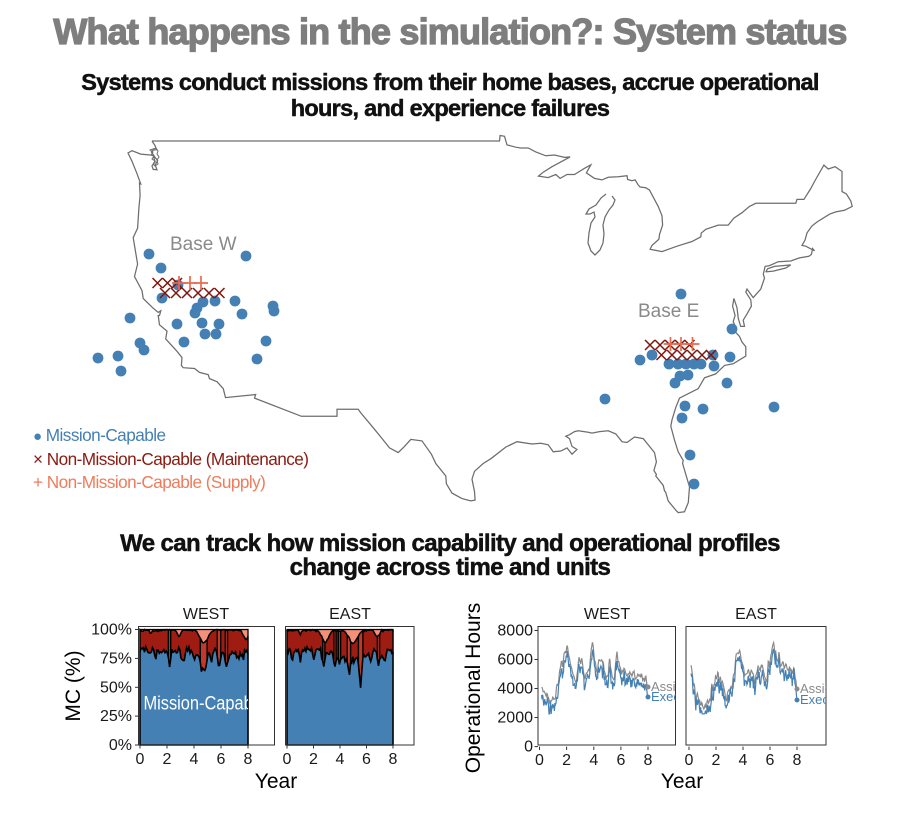  I want to click on svg-text: 6000, so click(515, 660).